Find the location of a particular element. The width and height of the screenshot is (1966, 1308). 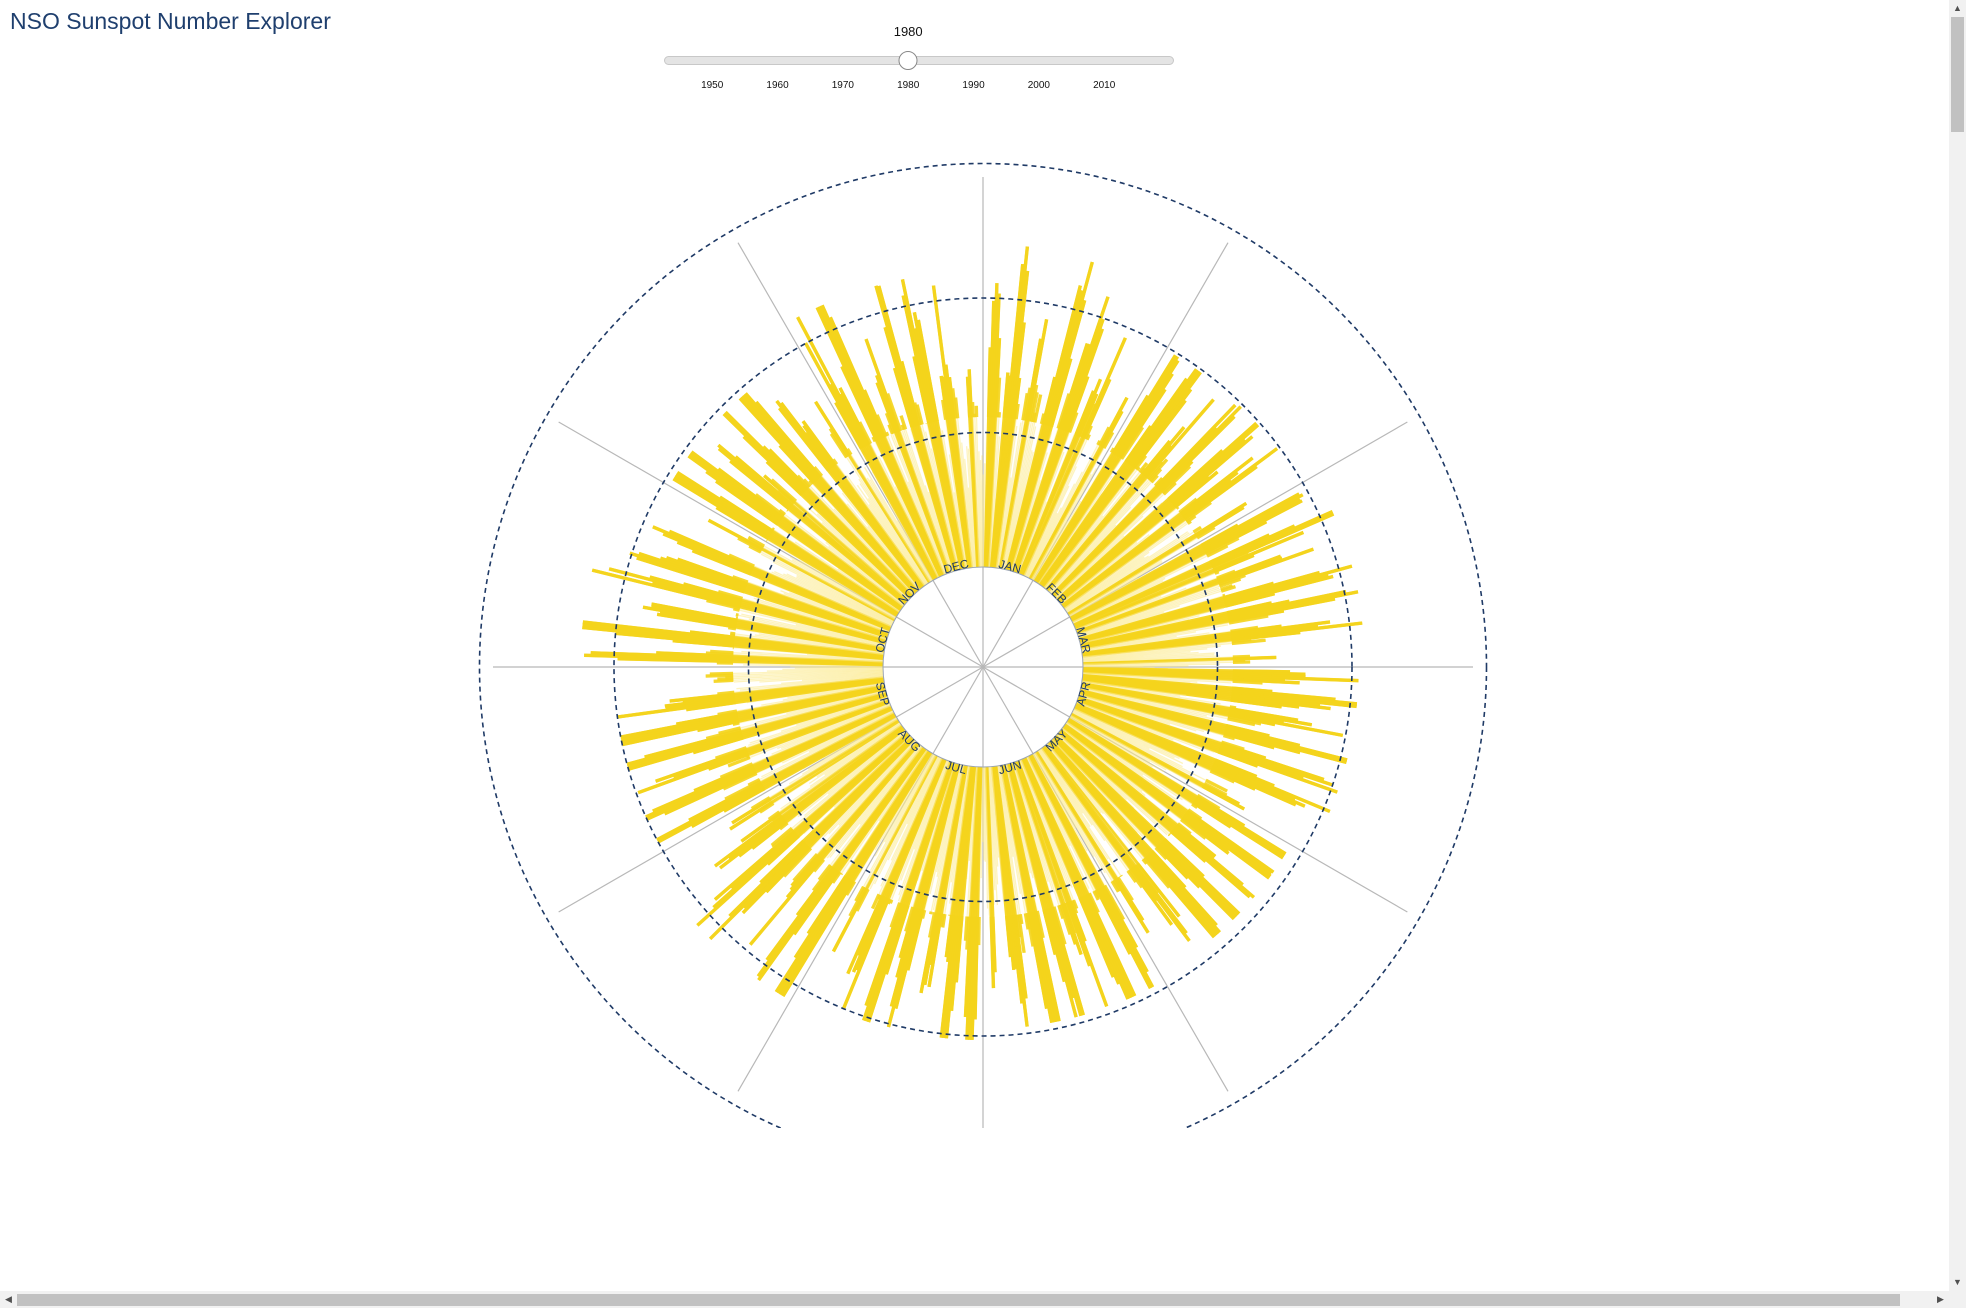

year-slider: 1980 1950 1960 1970 1980 1990 2000 2010 is located at coordinates (920, 62).